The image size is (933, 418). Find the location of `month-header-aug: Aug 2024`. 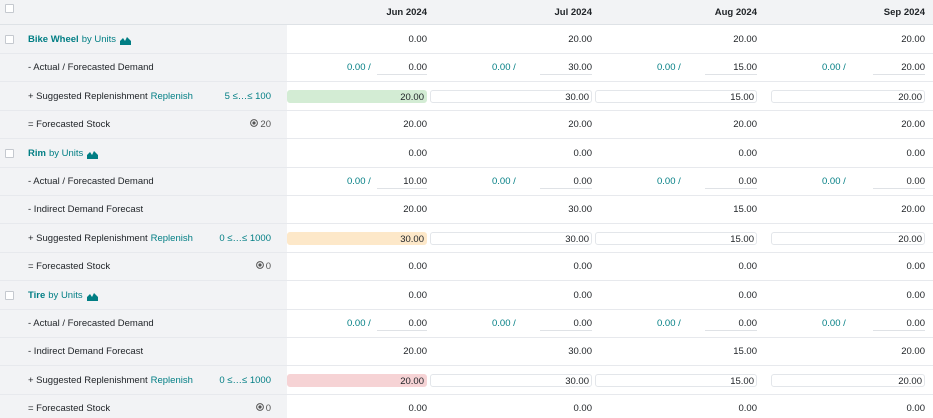

month-header-aug: Aug 2024 is located at coordinates (677, 12).